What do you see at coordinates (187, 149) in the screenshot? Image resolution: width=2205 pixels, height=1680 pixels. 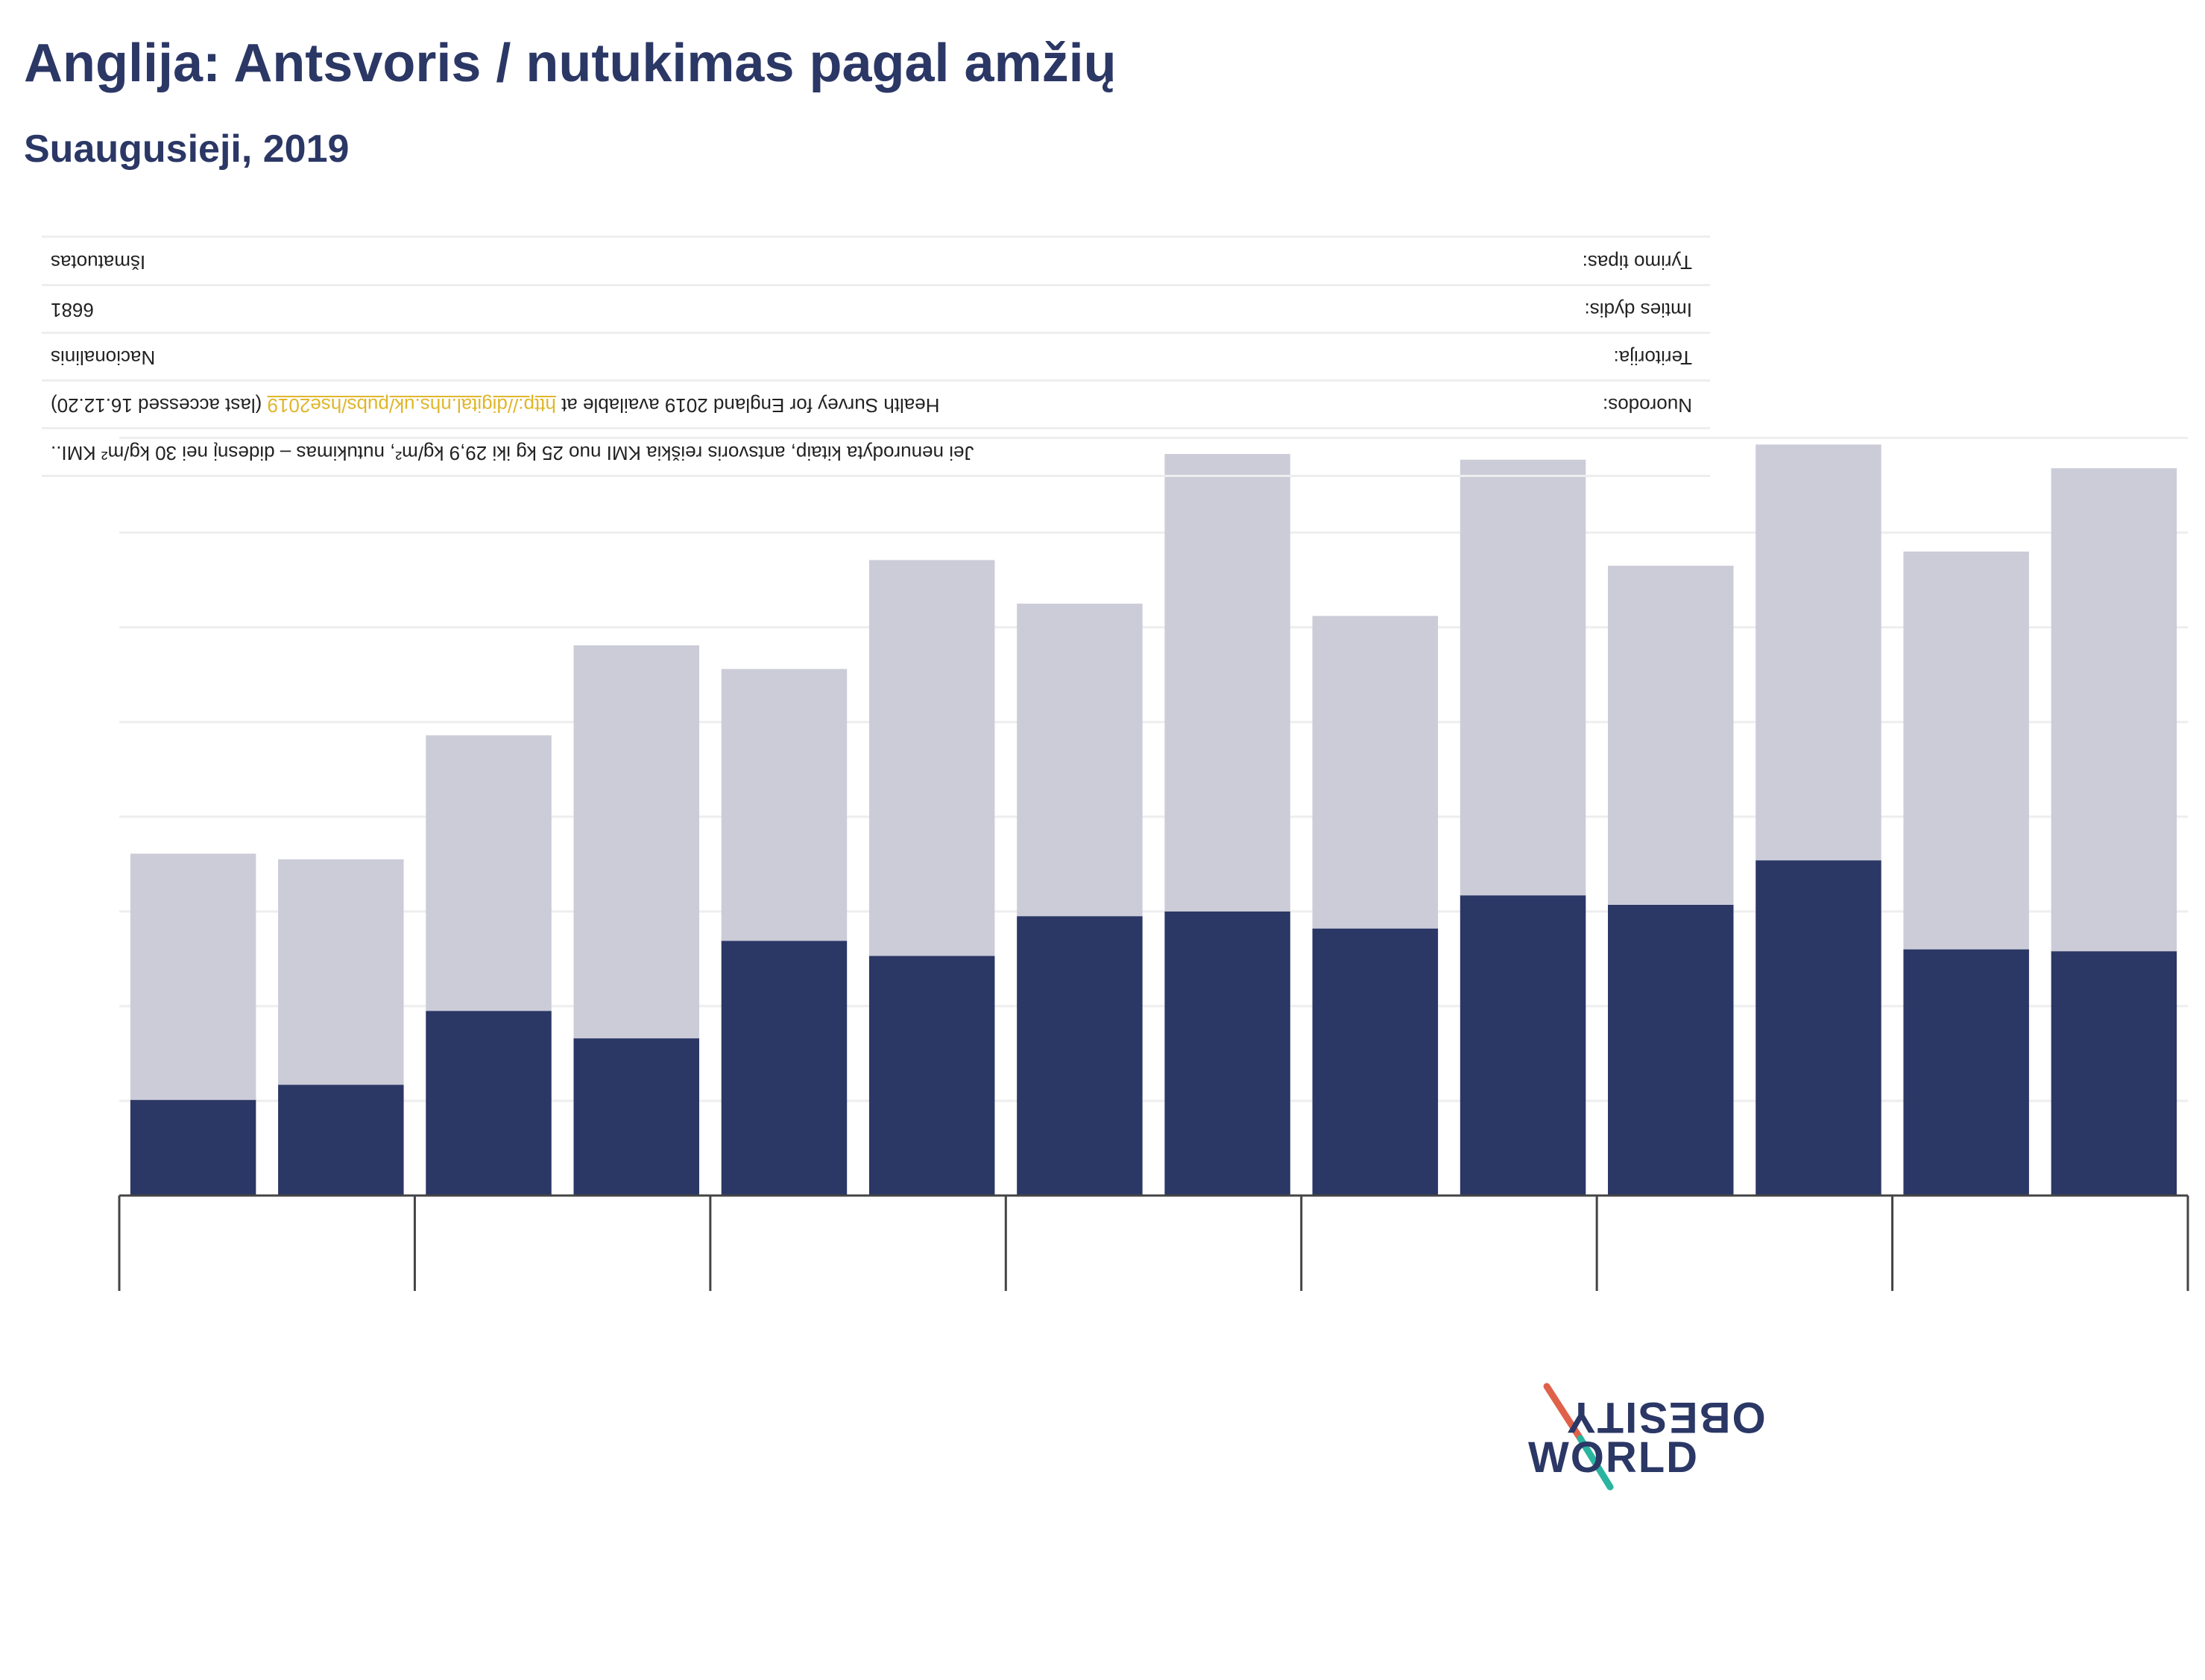 I see `chart-subtitle: Suaugusieji, 2019` at bounding box center [187, 149].